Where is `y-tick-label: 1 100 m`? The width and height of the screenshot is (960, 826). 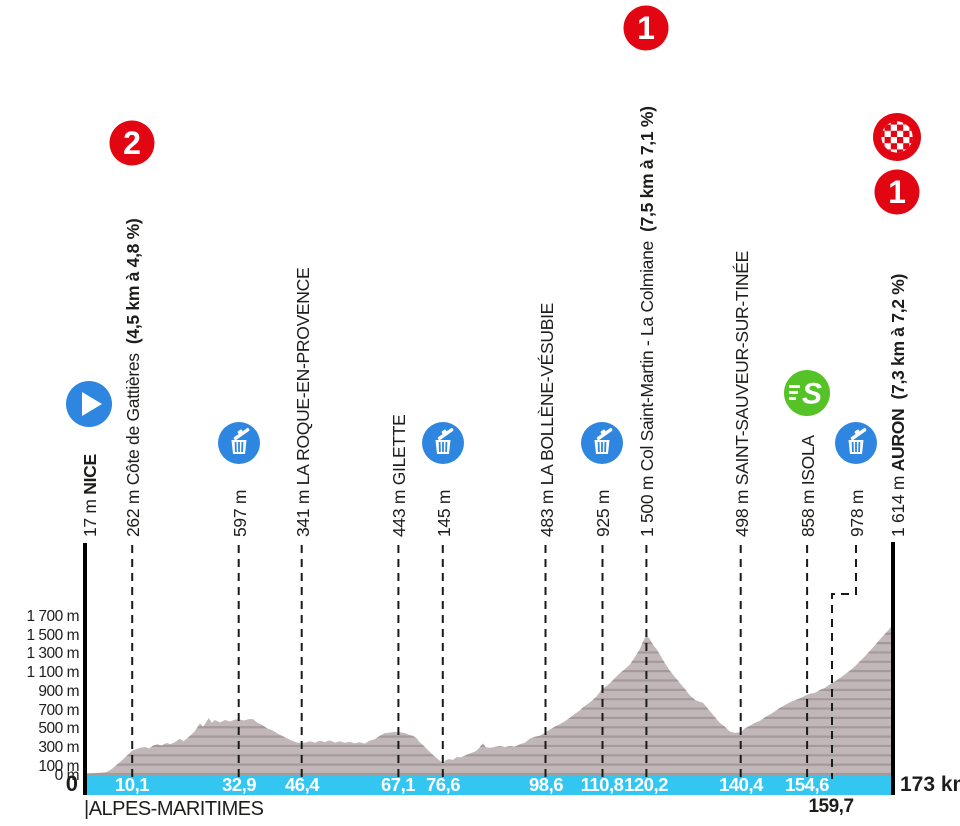
y-tick-label: 1 100 m is located at coordinates (52, 672).